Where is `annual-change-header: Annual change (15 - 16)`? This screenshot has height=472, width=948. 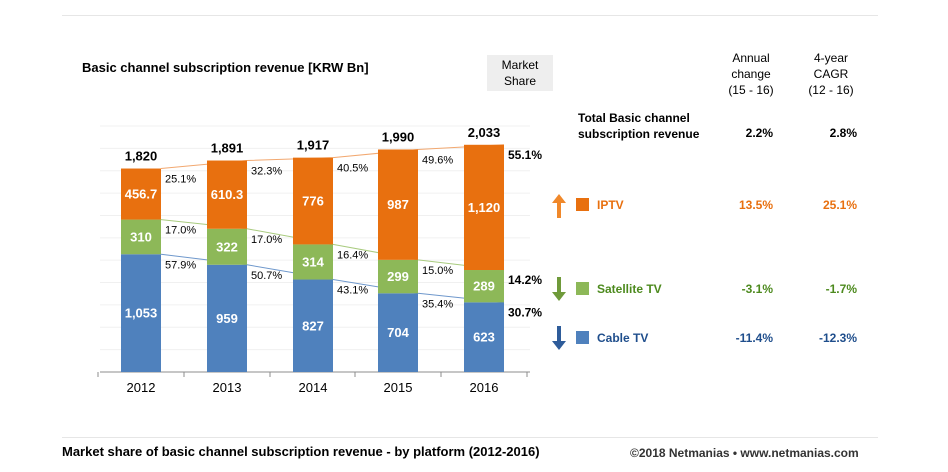
annual-change-header: Annual change (15 - 16) is located at coordinates (751, 74).